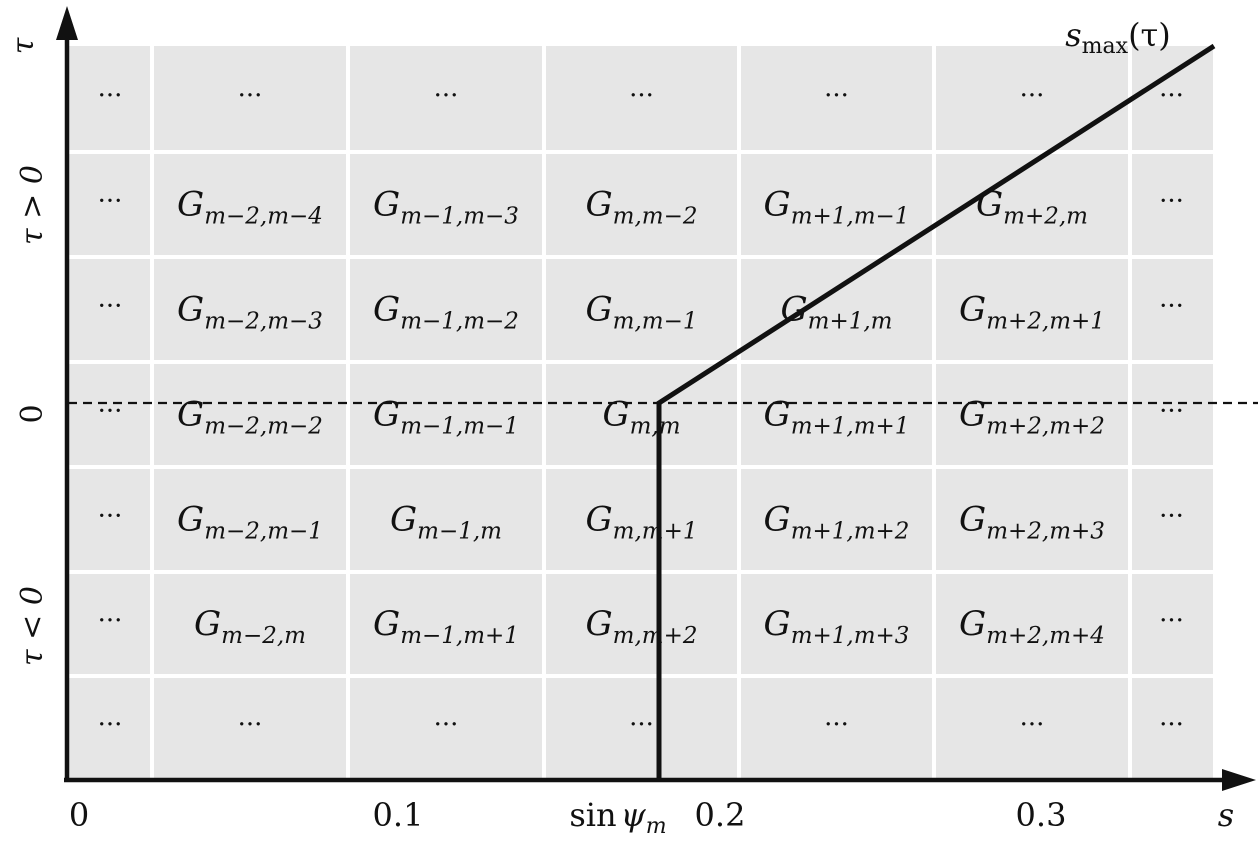 This screenshot has height=843, width=1260. Describe the element at coordinates (641, 626) in the screenshot. I see `cell-label-g: Gm,m+2` at that location.